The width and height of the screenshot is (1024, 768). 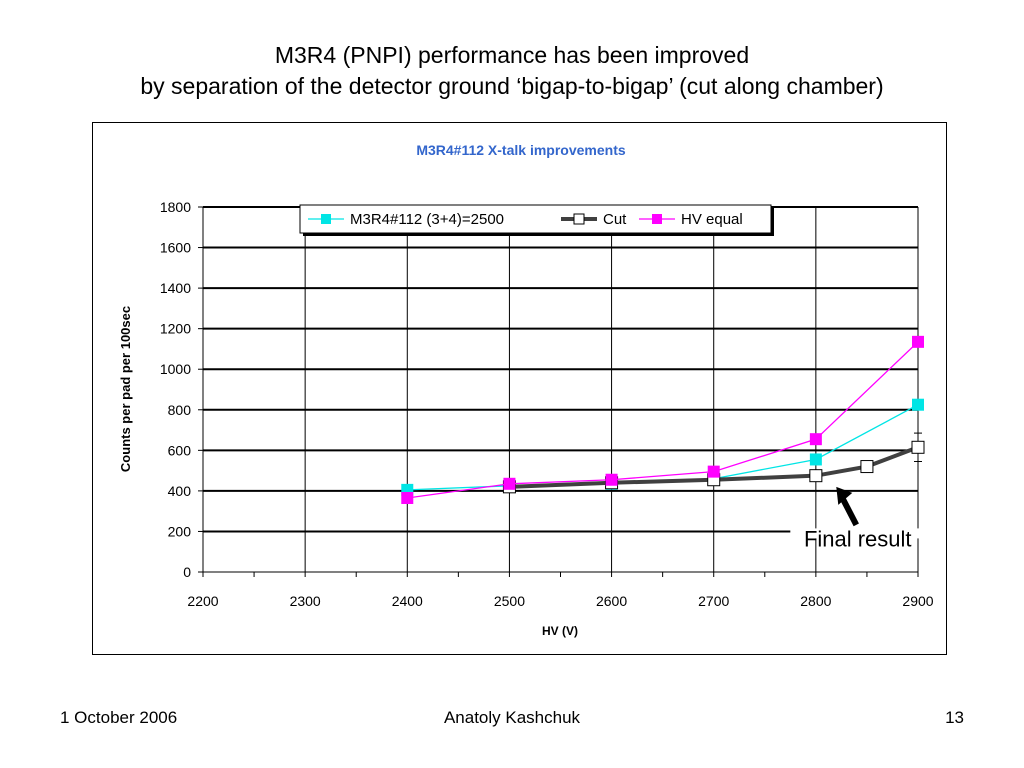 I want to click on footer-author: Anatoly Kashchuk, so click(x=512, y=717).